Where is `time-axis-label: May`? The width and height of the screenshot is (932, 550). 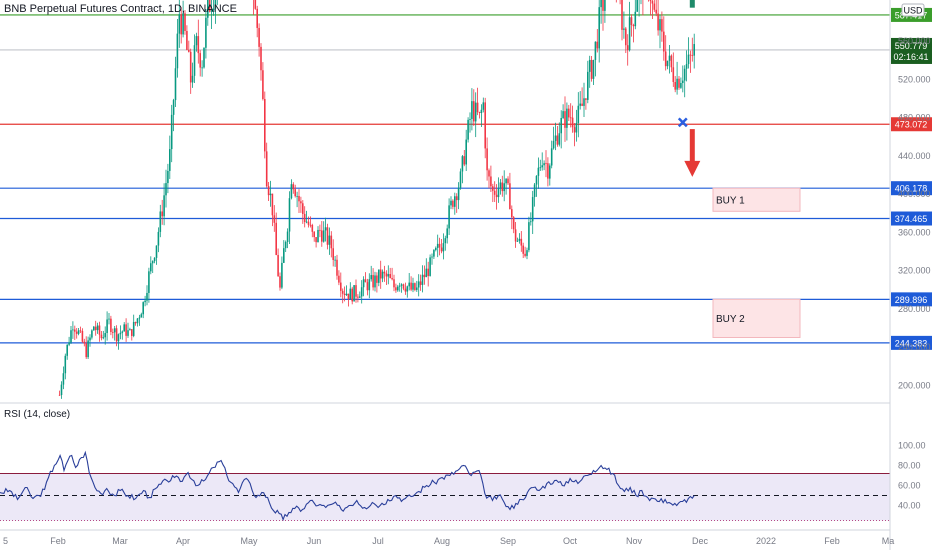
time-axis-label: May is located at coordinates (249, 541).